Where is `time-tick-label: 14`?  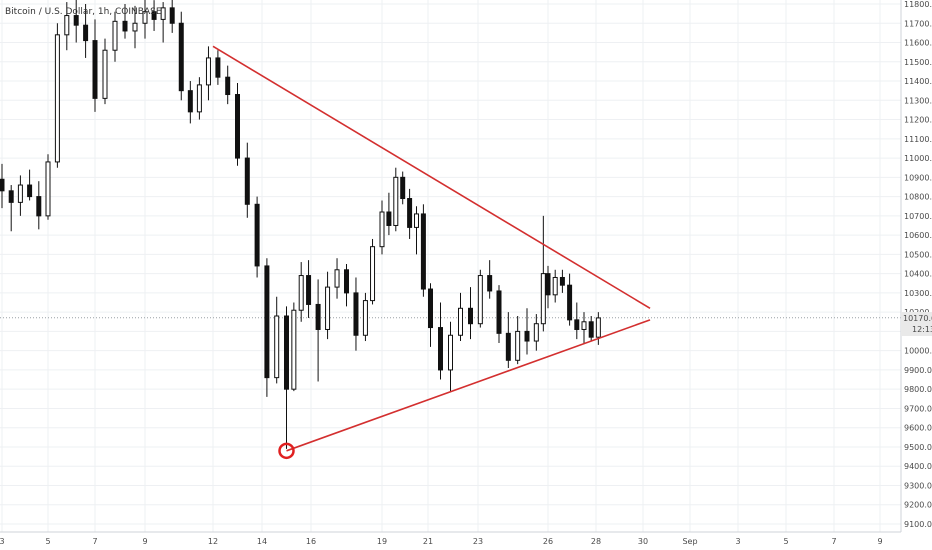
time-tick-label: 14 is located at coordinates (262, 541).